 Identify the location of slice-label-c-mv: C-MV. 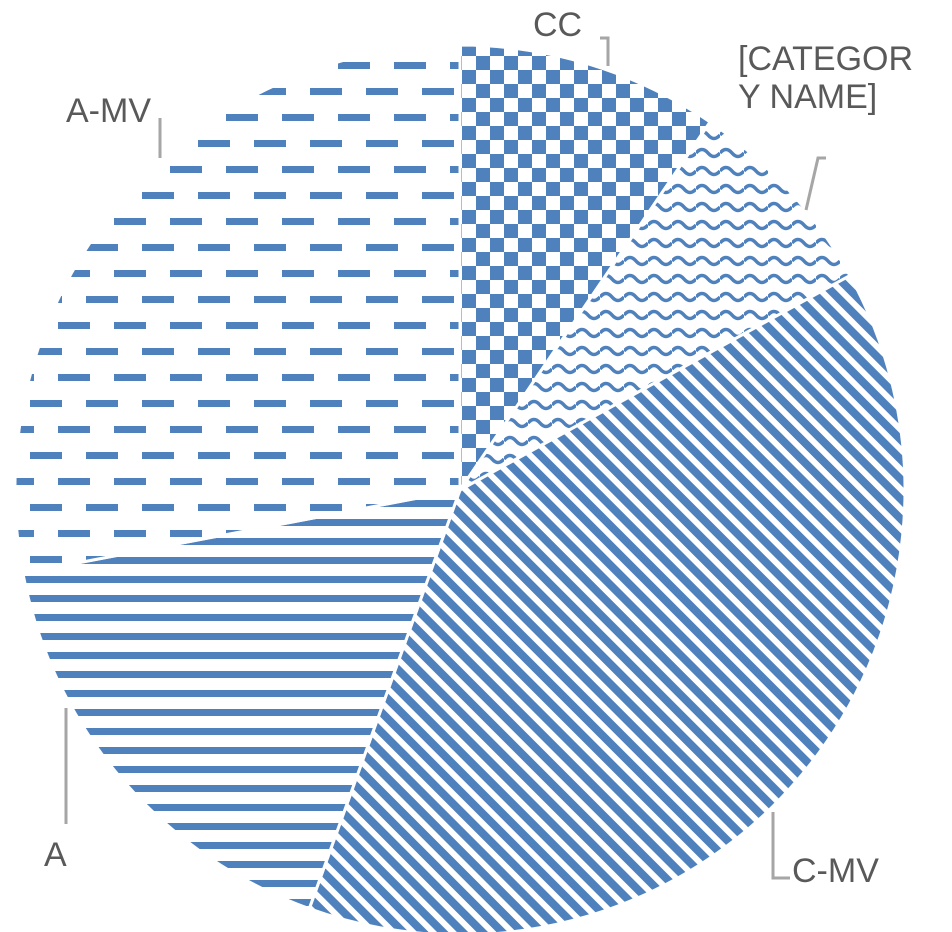
(835, 871).